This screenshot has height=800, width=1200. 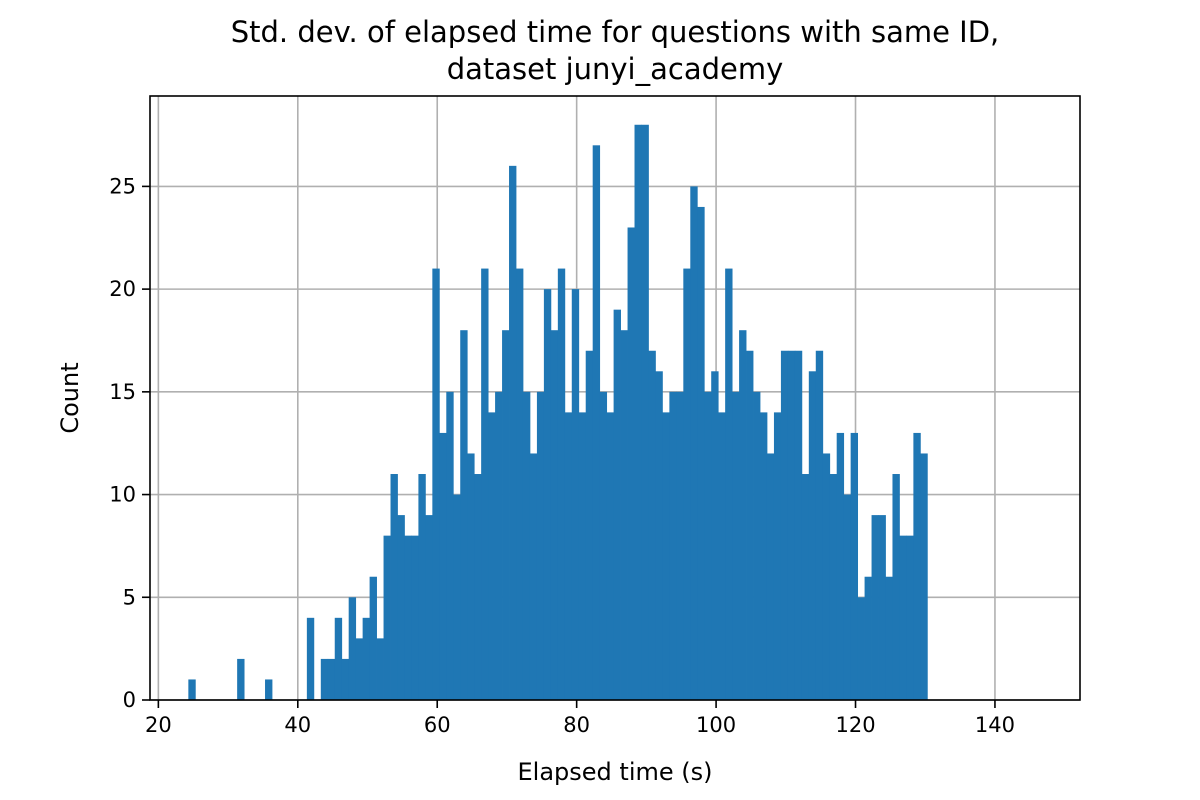 What do you see at coordinates (297, 725) in the screenshot?
I see `x-tick-label: 40` at bounding box center [297, 725].